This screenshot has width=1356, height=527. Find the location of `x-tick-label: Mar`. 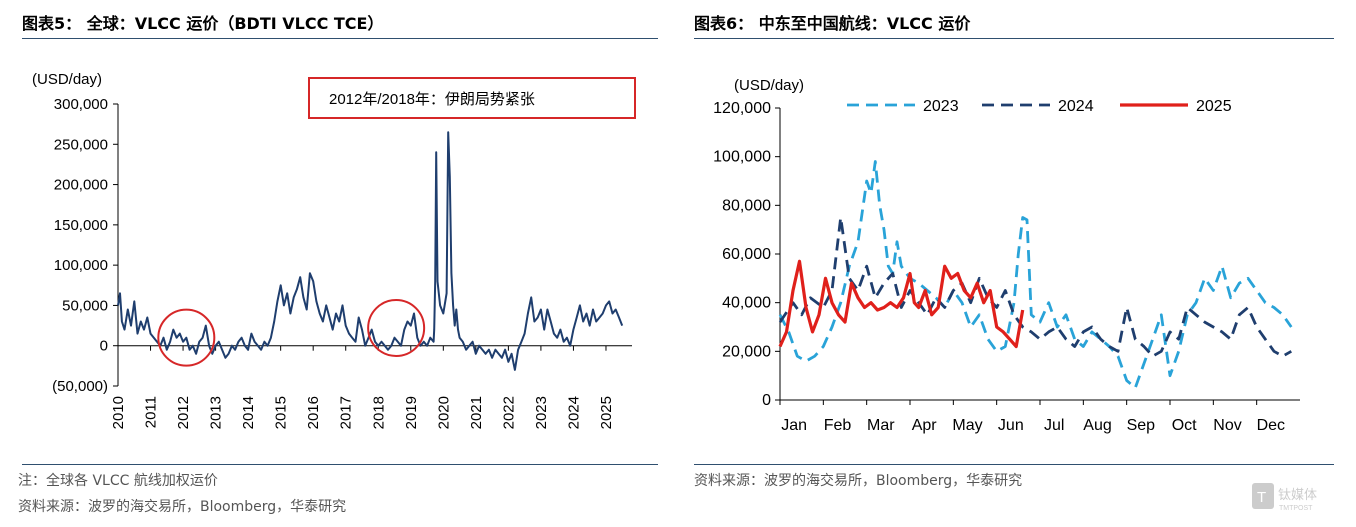

x-tick-label: Mar is located at coordinates (881, 425).